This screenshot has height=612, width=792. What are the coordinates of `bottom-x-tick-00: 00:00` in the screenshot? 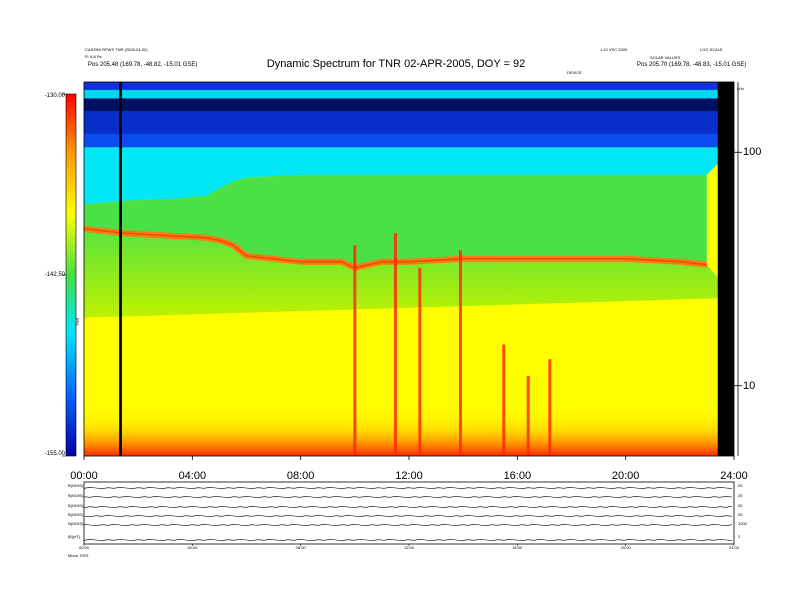 It's located at (84, 547).